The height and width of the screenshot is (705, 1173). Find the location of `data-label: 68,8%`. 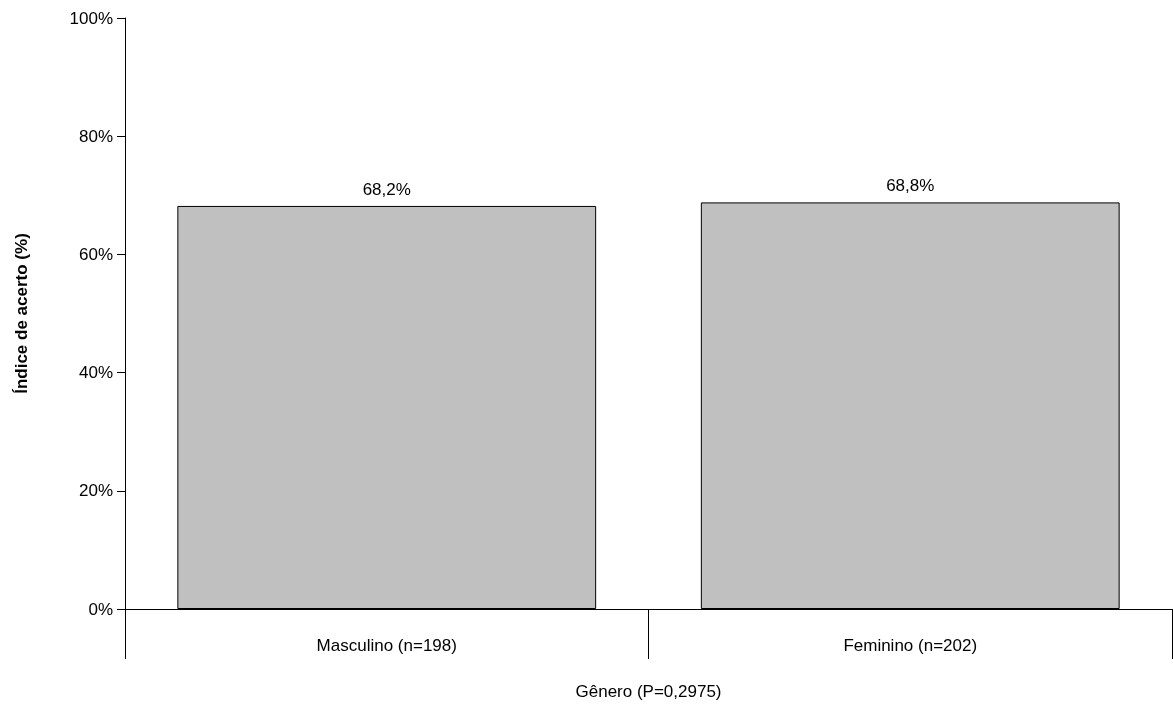

data-label: 68,8% is located at coordinates (910, 186).